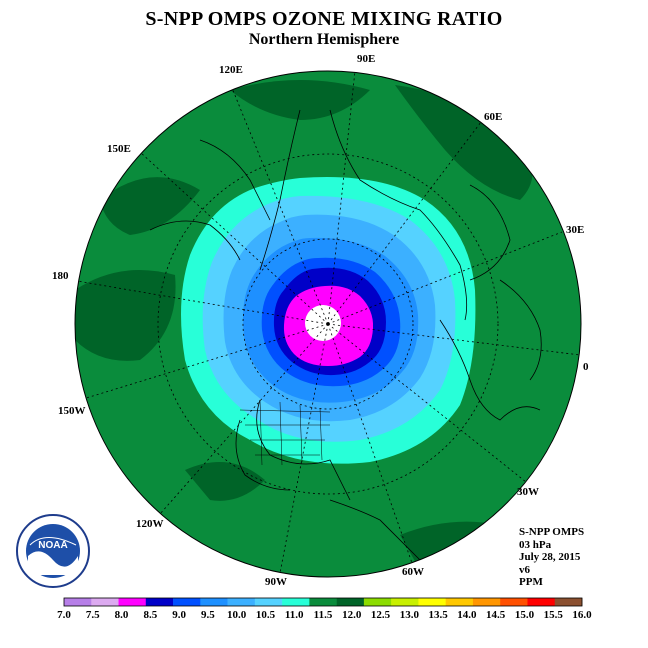 Image resolution: width=648 pixels, height=648 pixels. I want to click on colorbar-tick-label: 10.0, so click(237, 615).